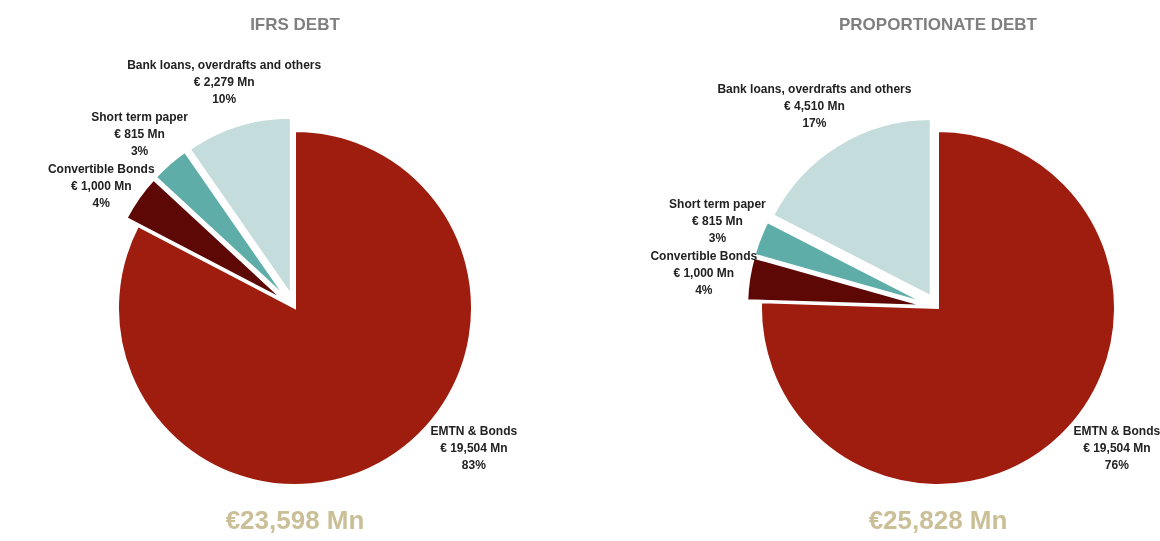  I want to click on text: €23,598 Mn, so click(295, 520).